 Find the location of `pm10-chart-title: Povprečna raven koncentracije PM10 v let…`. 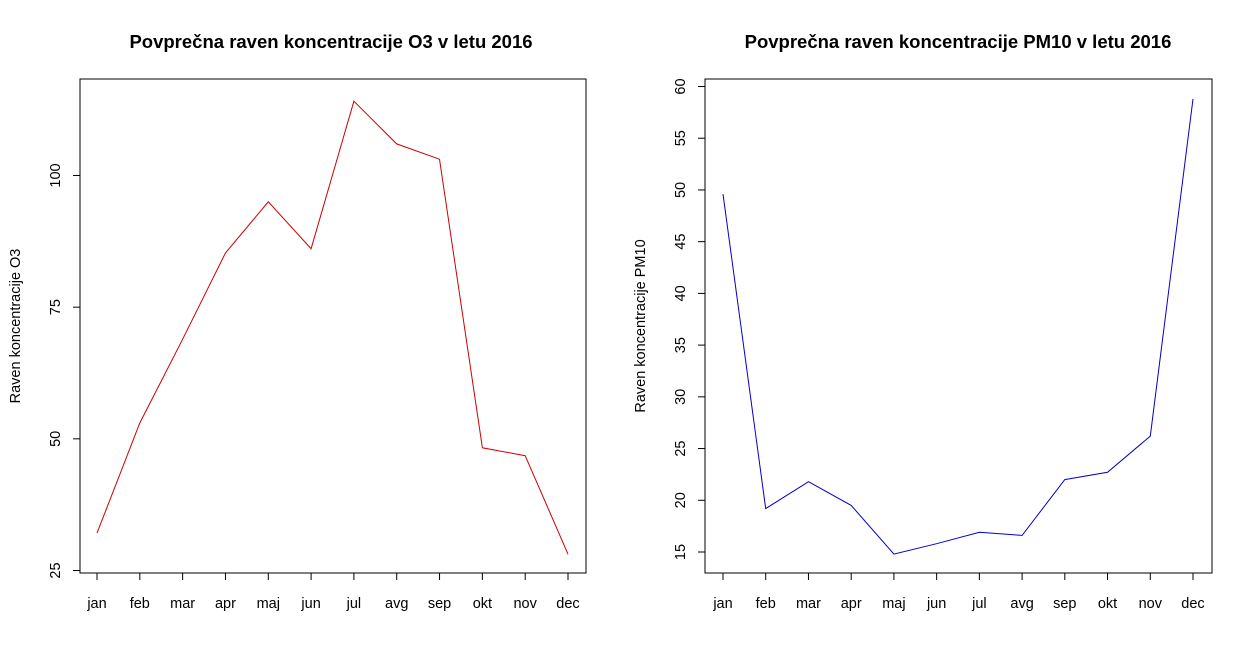

pm10-chart-title: Povprečna raven koncentracije PM10 v let… is located at coordinates (958, 41).